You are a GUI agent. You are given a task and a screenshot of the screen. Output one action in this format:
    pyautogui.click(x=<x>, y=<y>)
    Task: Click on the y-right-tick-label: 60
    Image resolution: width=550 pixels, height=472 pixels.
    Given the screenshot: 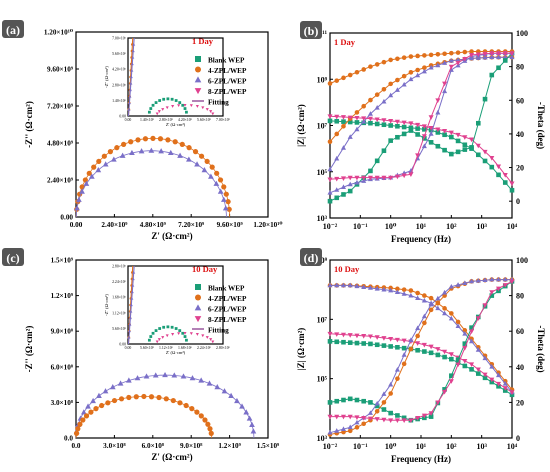 What is the action you would take?
    pyautogui.click(x=520, y=100)
    